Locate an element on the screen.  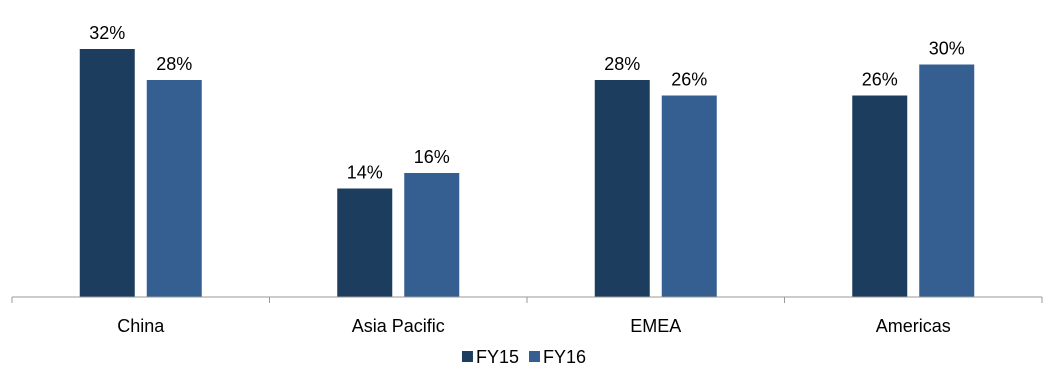
data-label-fy16-china: 28% is located at coordinates (174, 64).